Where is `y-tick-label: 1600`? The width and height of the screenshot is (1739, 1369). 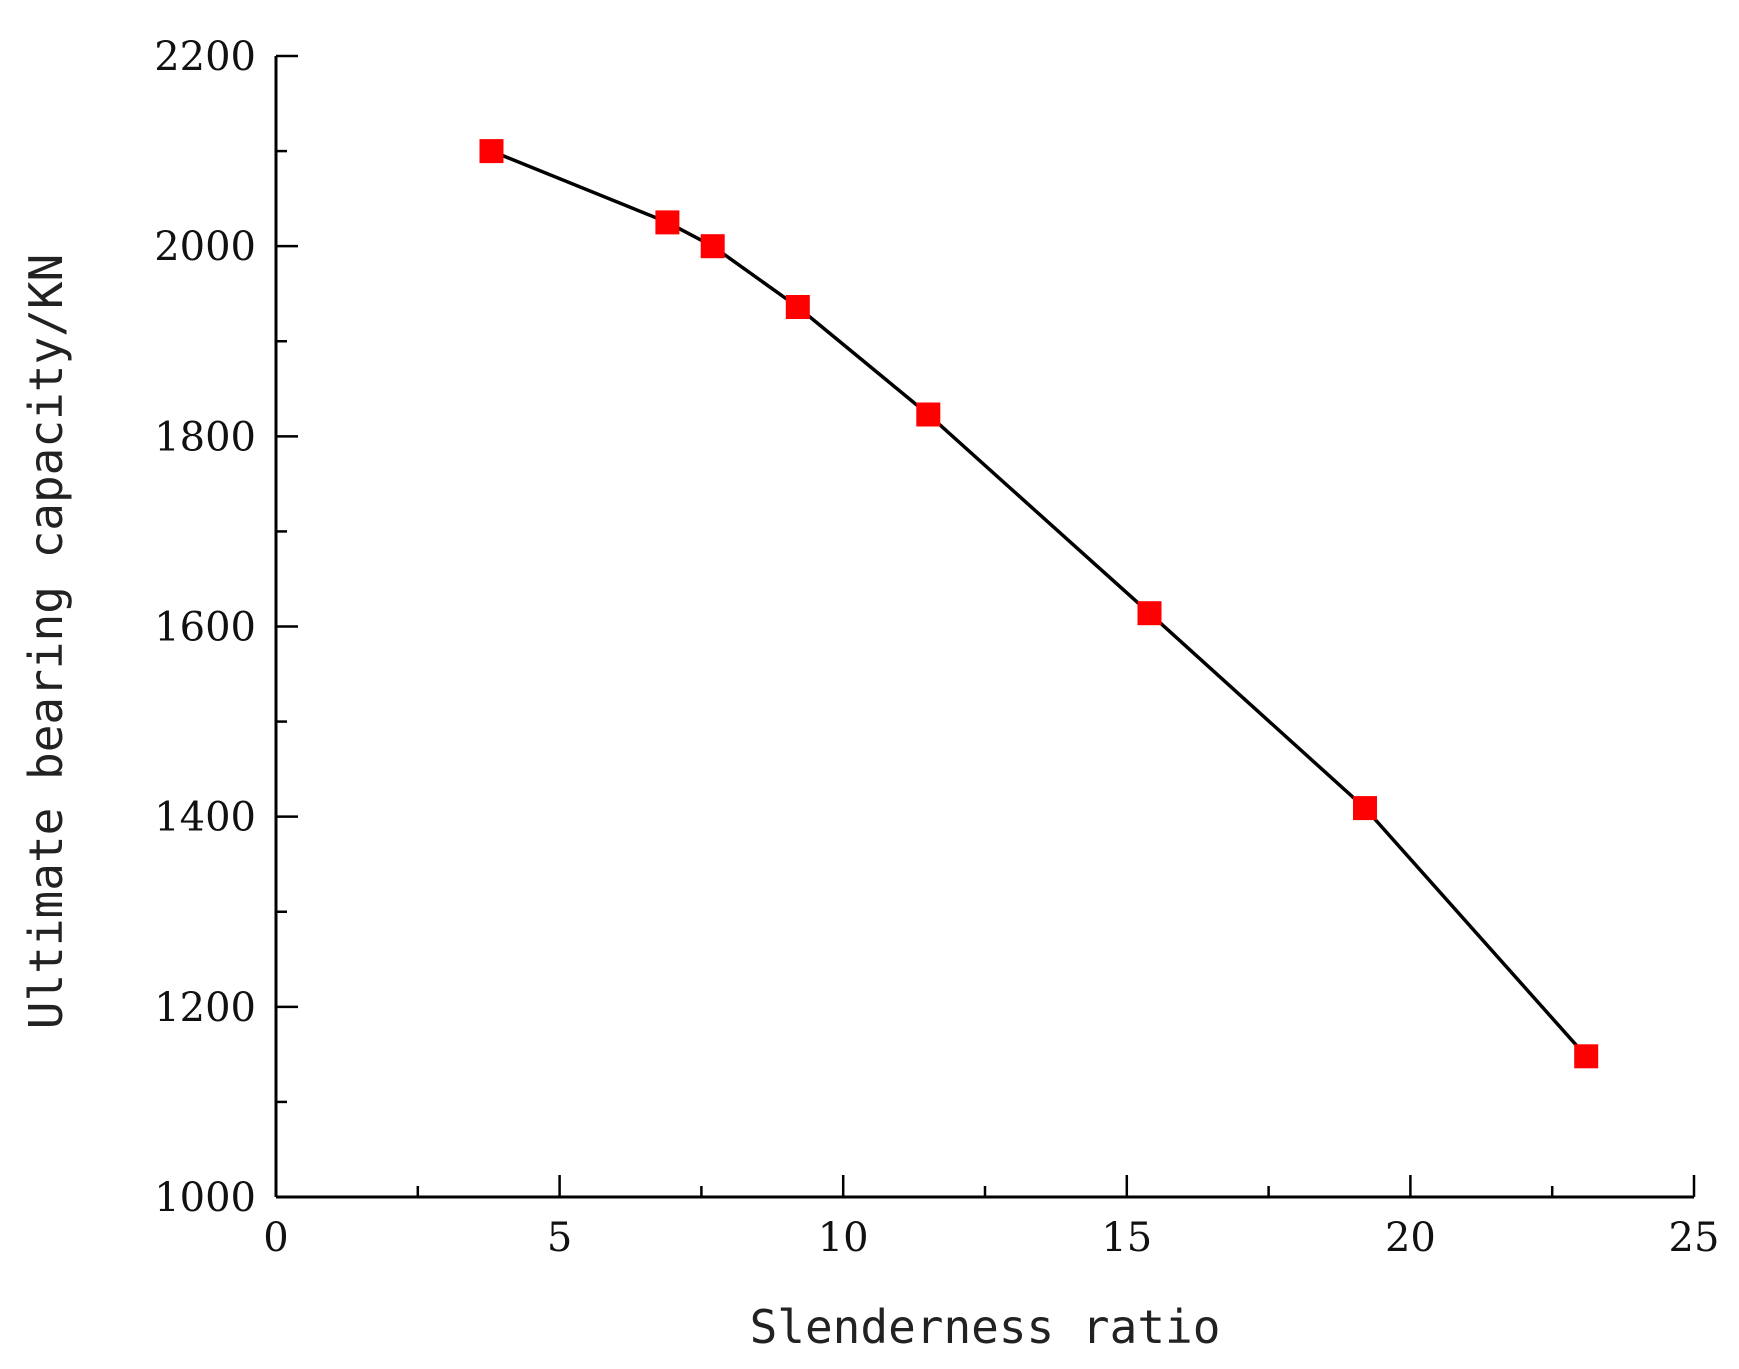
y-tick-label: 1600 is located at coordinates (205, 628).